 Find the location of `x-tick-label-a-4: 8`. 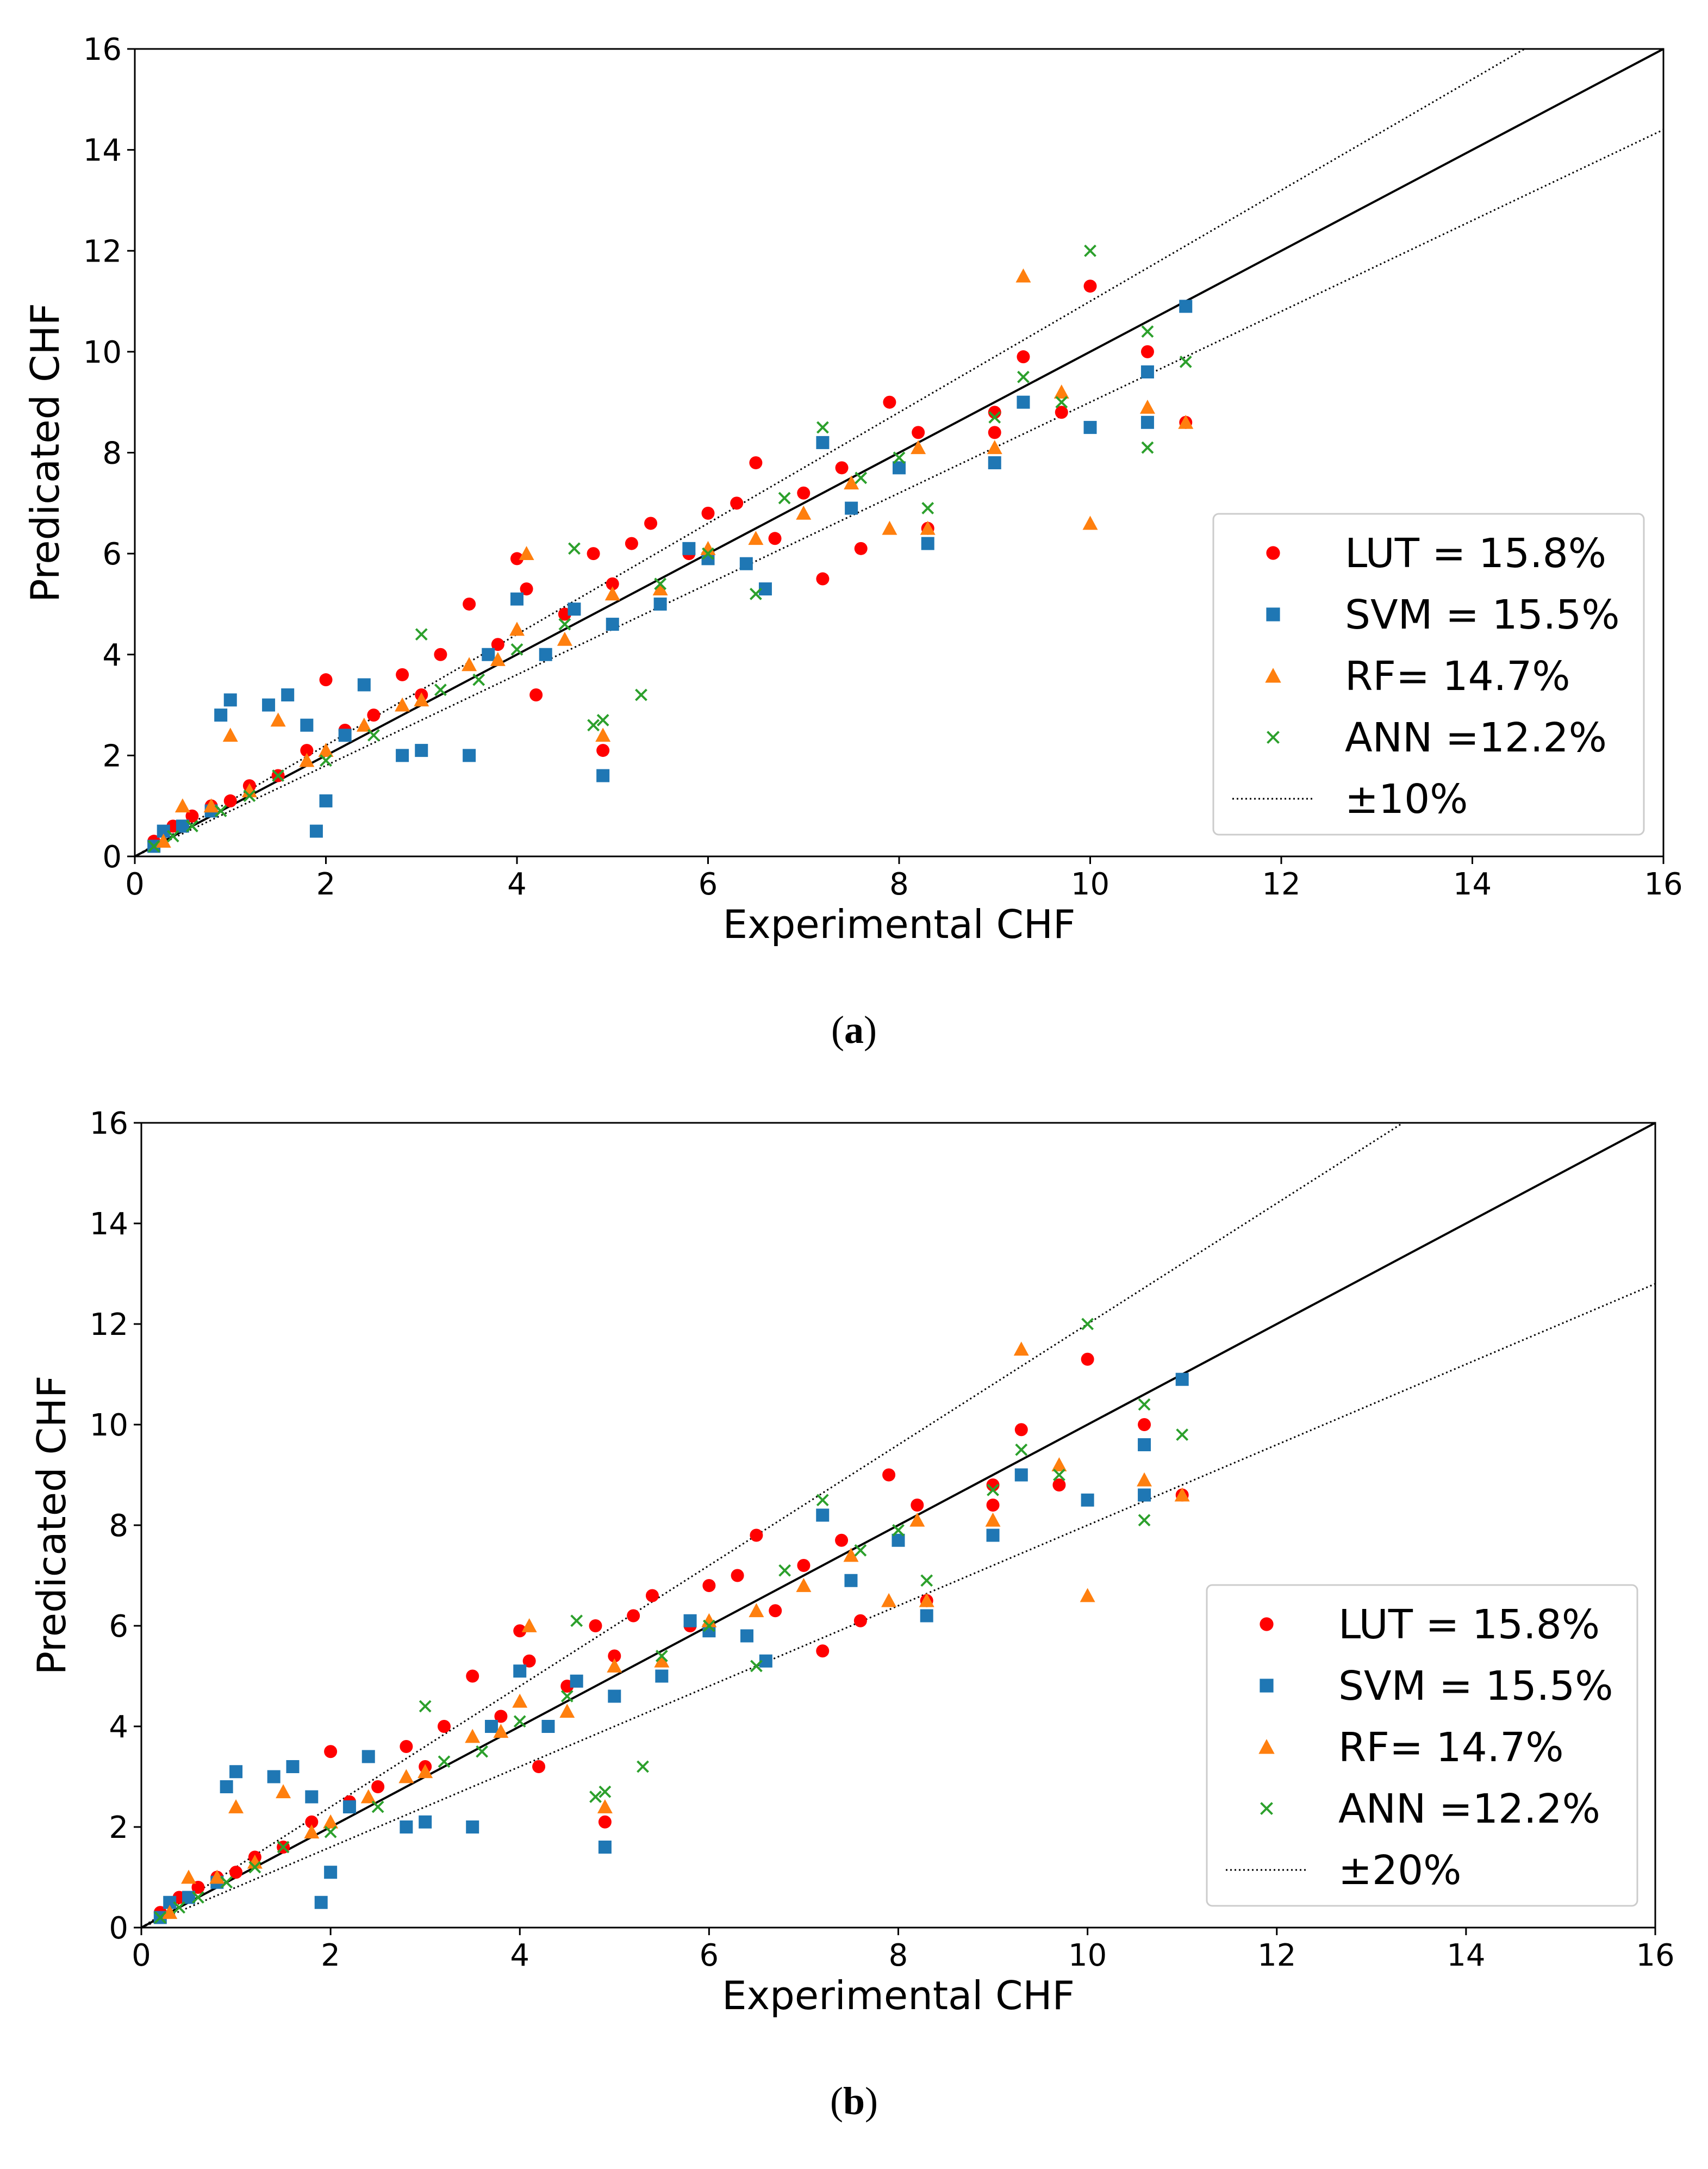

x-tick-label-a-4: 8 is located at coordinates (899, 884).